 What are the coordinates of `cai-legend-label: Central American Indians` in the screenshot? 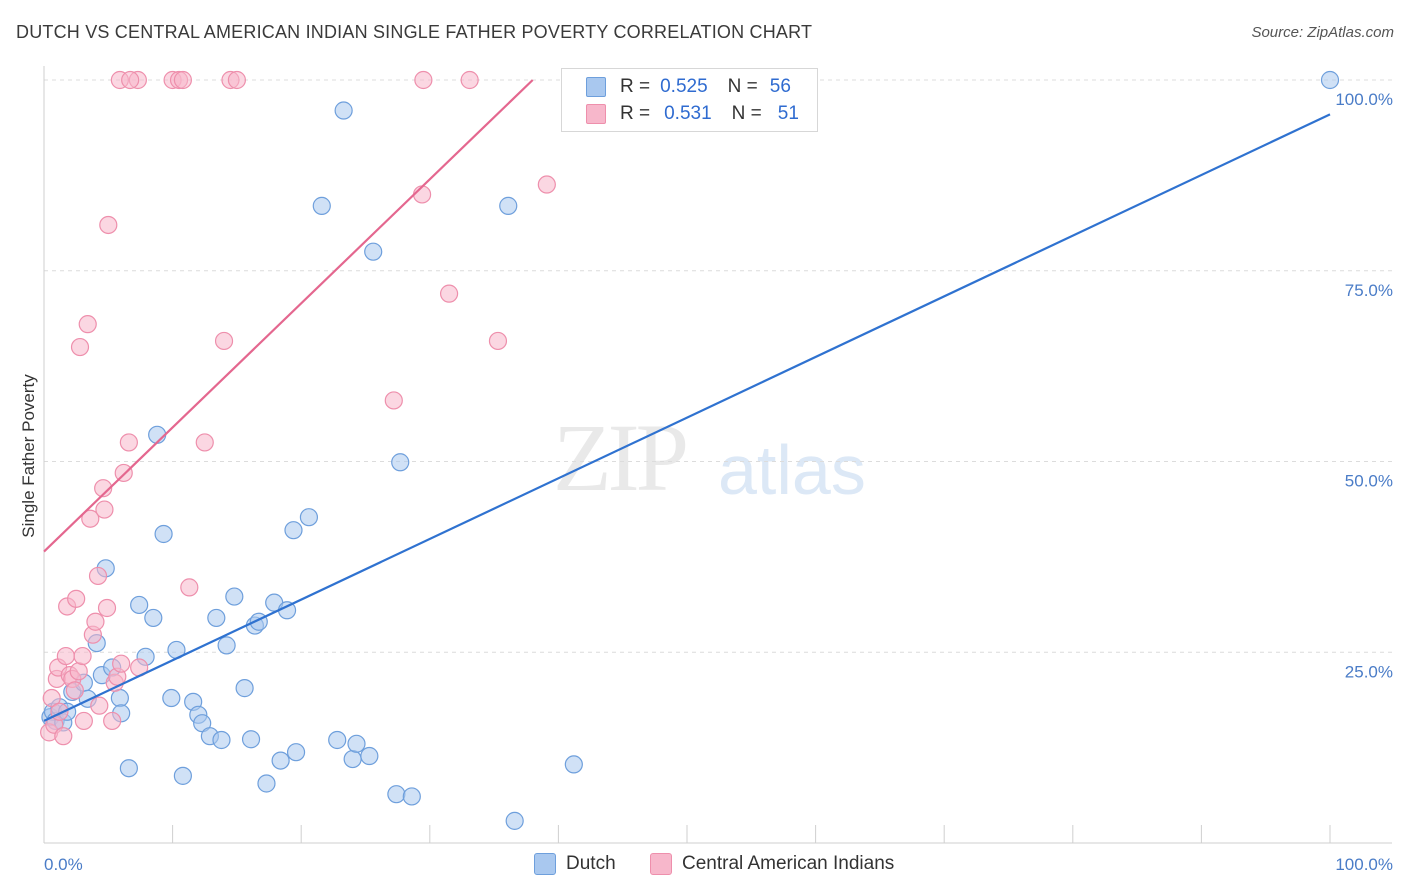 It's located at (788, 863).